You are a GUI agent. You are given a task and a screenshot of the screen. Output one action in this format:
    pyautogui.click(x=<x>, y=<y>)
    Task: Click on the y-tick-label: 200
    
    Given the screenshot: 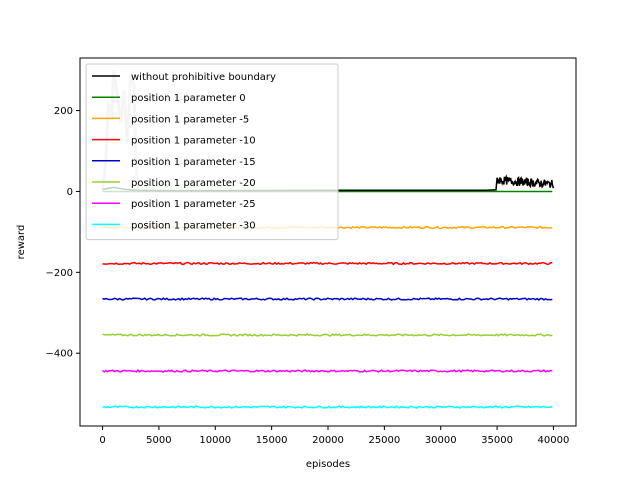 What is the action you would take?
    pyautogui.click(x=63, y=111)
    